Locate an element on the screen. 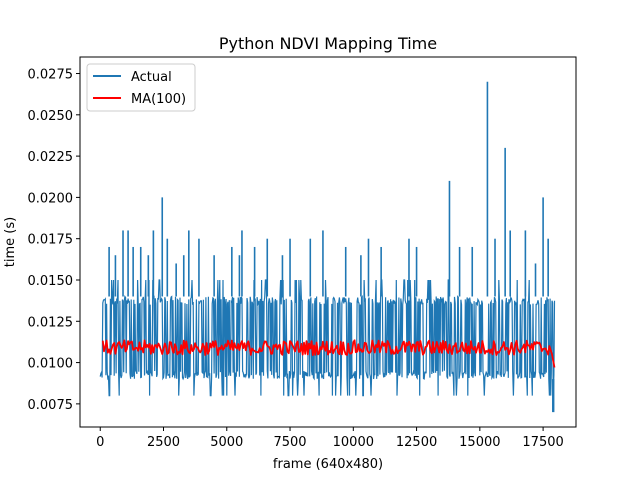 The width and height of the screenshot is (640, 480). y-tick-label: 0.0150 is located at coordinates (51, 281).